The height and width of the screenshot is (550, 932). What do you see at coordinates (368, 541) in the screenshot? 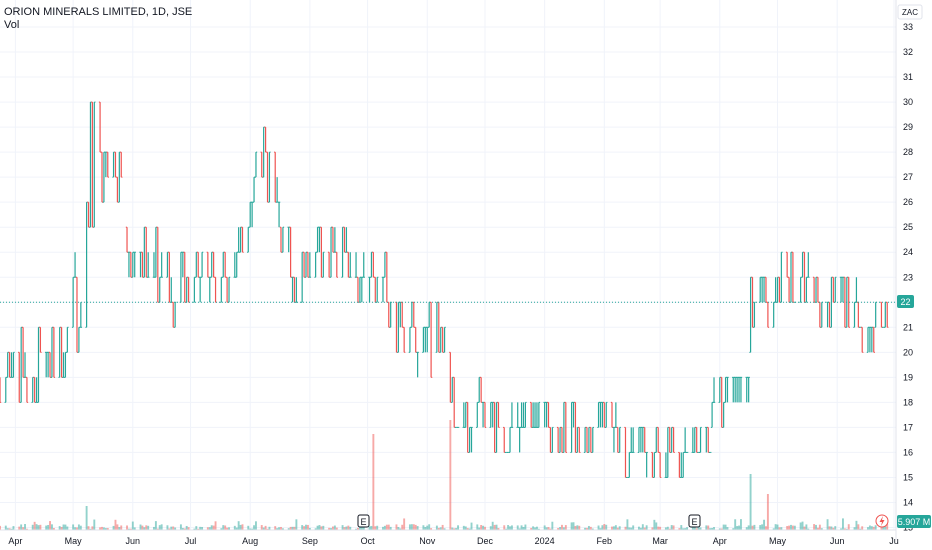
I see `time-tick-label: Oct` at bounding box center [368, 541].